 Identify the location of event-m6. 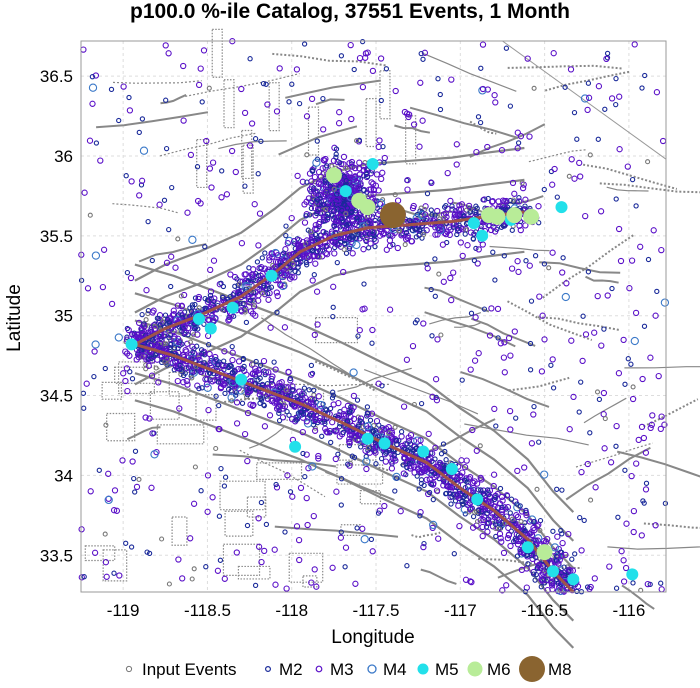
(359, 200).